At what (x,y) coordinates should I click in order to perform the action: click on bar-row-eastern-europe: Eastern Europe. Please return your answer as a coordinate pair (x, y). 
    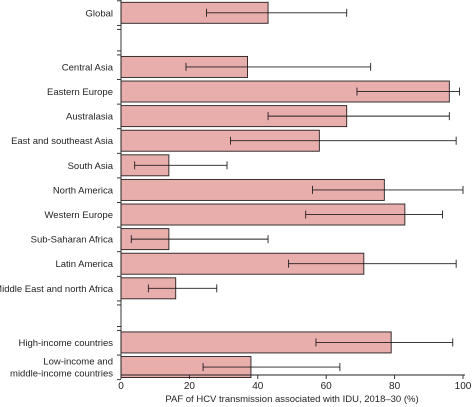
    Looking at the image, I should click on (254, 91).